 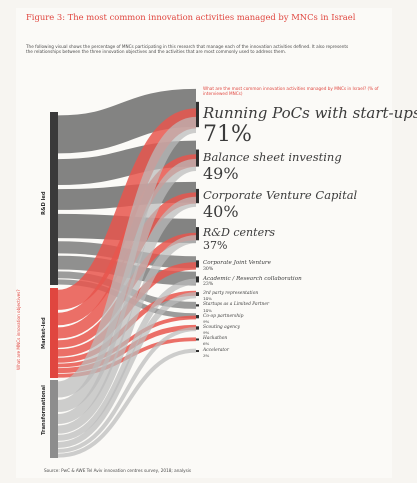 What do you see at coordinates (221, 173) in the screenshot?
I see `activity-percentage: 49%` at bounding box center [221, 173].